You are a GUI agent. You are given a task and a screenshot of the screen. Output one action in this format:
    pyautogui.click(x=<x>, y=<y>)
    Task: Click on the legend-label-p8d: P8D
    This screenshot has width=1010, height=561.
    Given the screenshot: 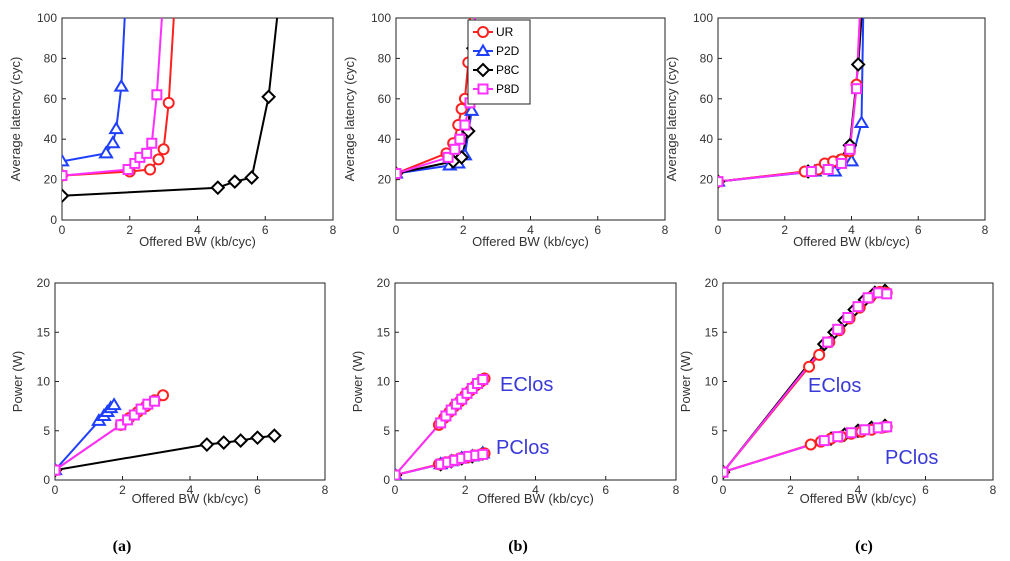 What is the action you would take?
    pyautogui.click(x=508, y=89)
    